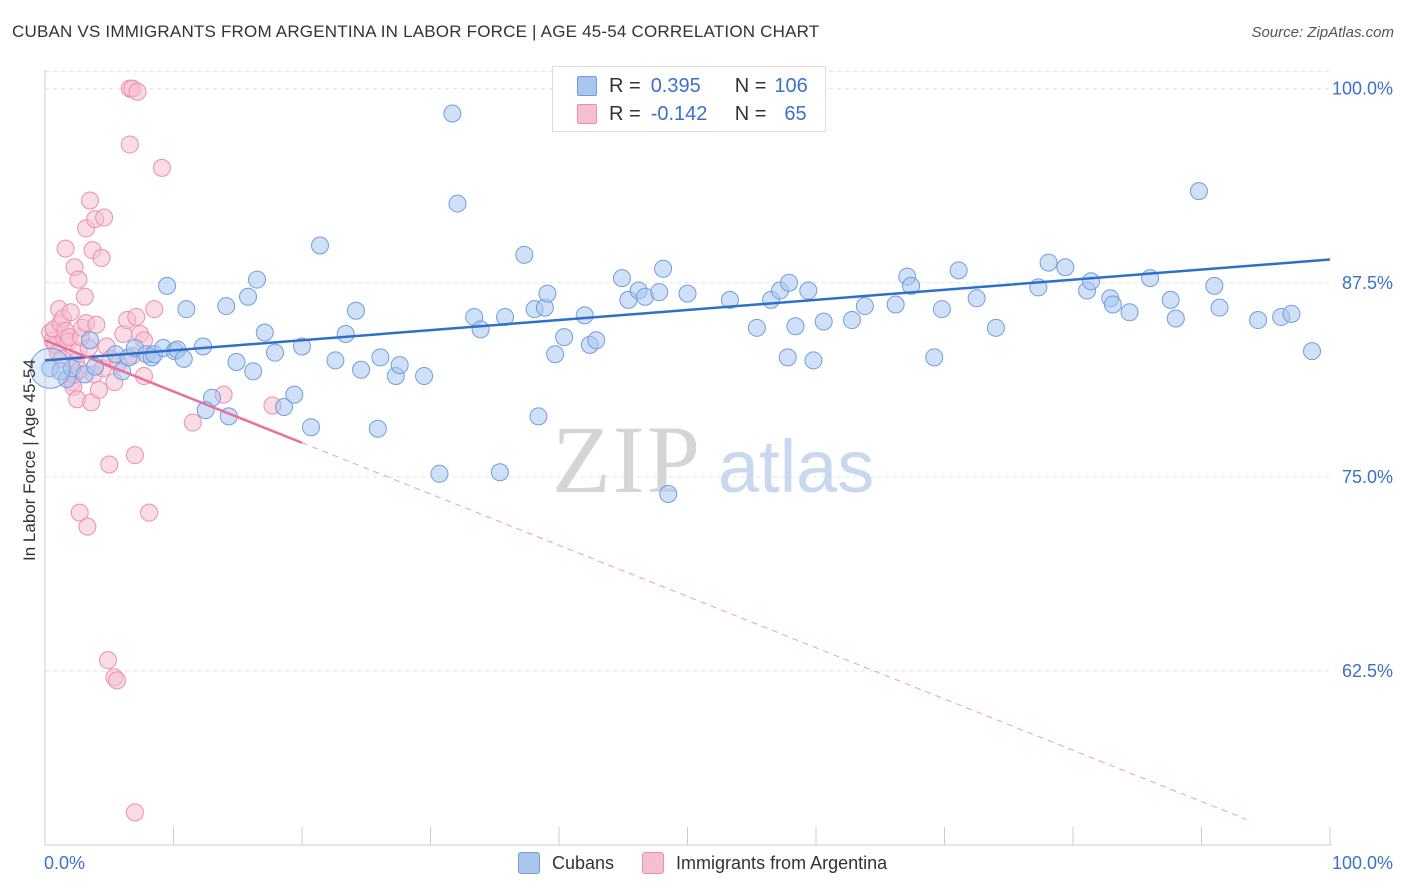  Describe the element at coordinates (1322, 32) in the screenshot. I see `source-label: Source: ZipAtlas.com` at that location.